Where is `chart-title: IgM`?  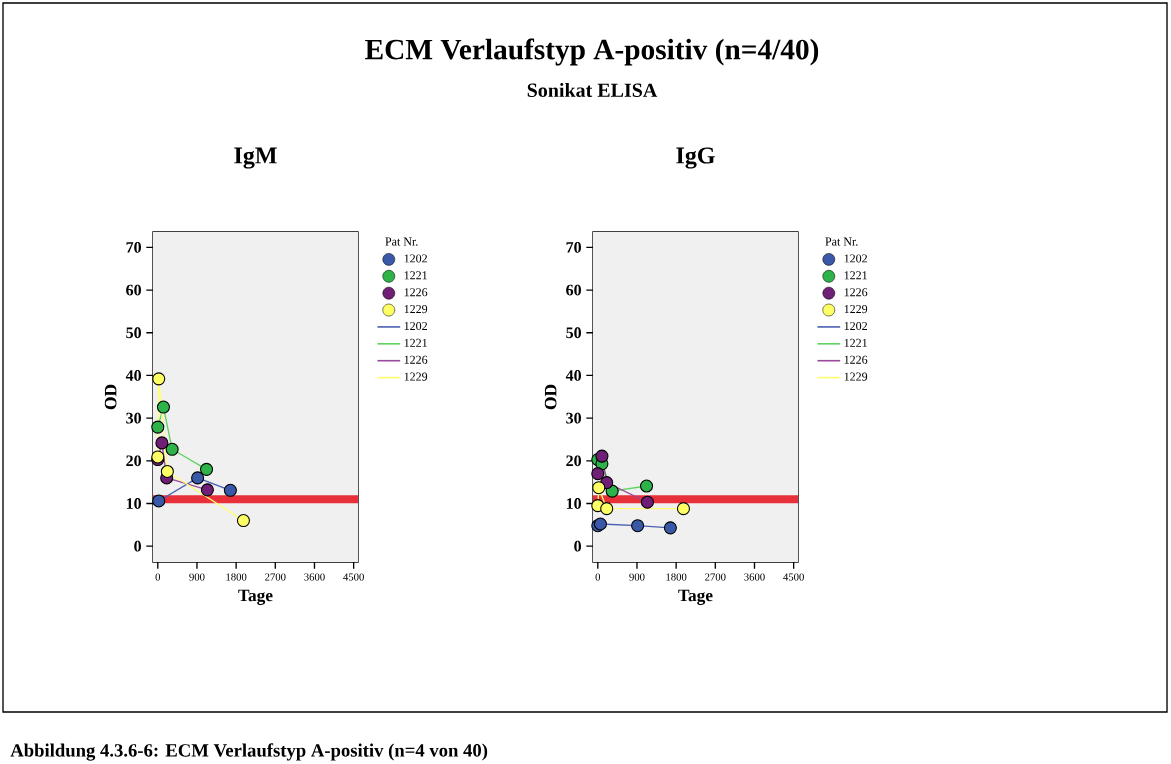 chart-title: IgM is located at coordinates (255, 158).